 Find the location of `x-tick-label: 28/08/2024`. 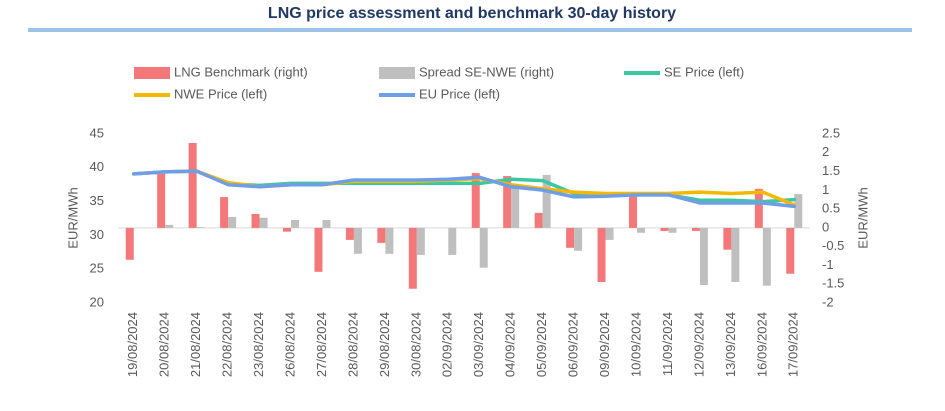

x-tick-label: 28/08/2024 is located at coordinates (352, 344).